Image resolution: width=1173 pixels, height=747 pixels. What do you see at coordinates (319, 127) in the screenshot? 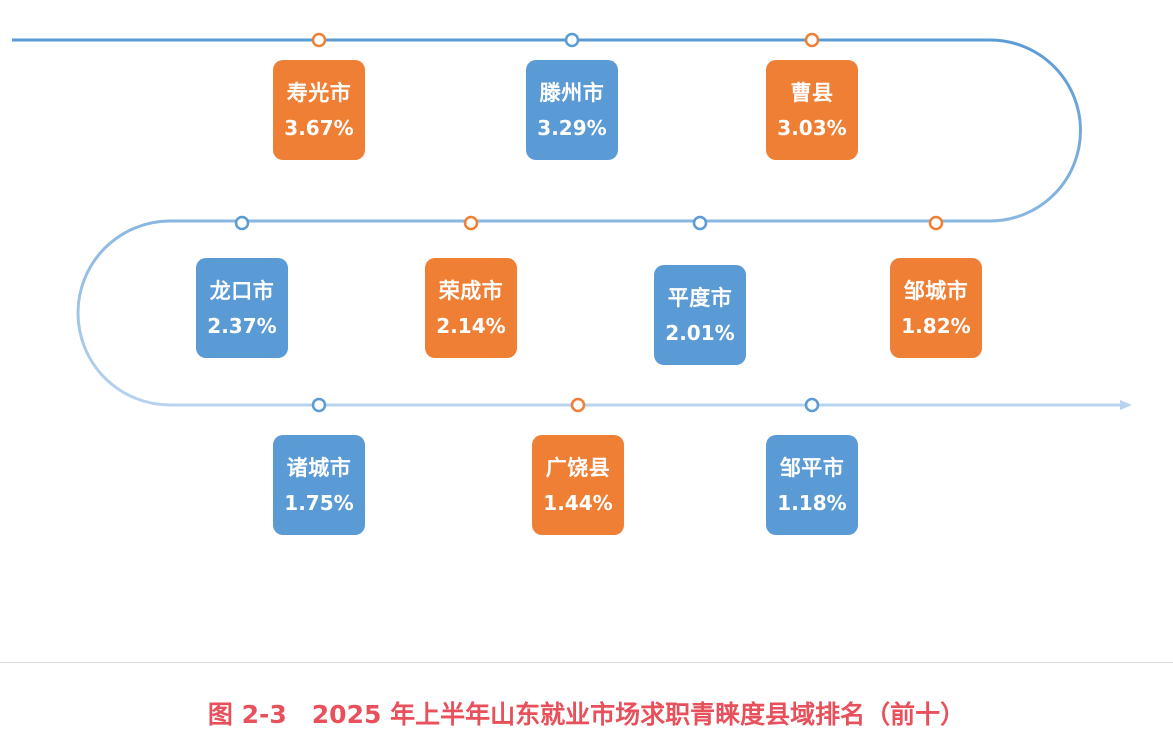
I see `county-percentage: 3.67%` at bounding box center [319, 127].